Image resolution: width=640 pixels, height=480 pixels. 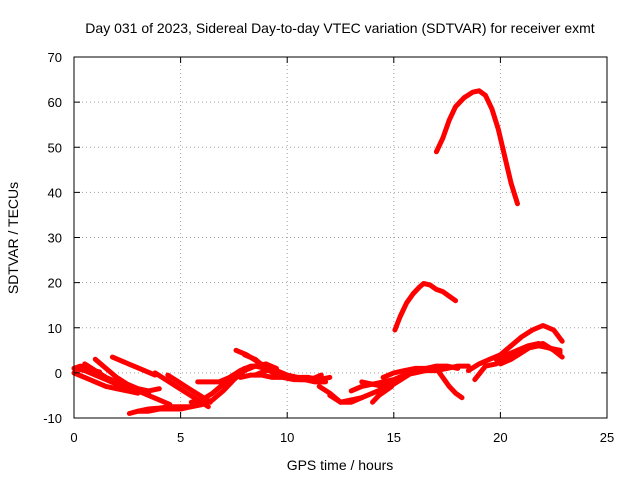 I want to click on y-tick-label: -10, so click(x=52, y=418).